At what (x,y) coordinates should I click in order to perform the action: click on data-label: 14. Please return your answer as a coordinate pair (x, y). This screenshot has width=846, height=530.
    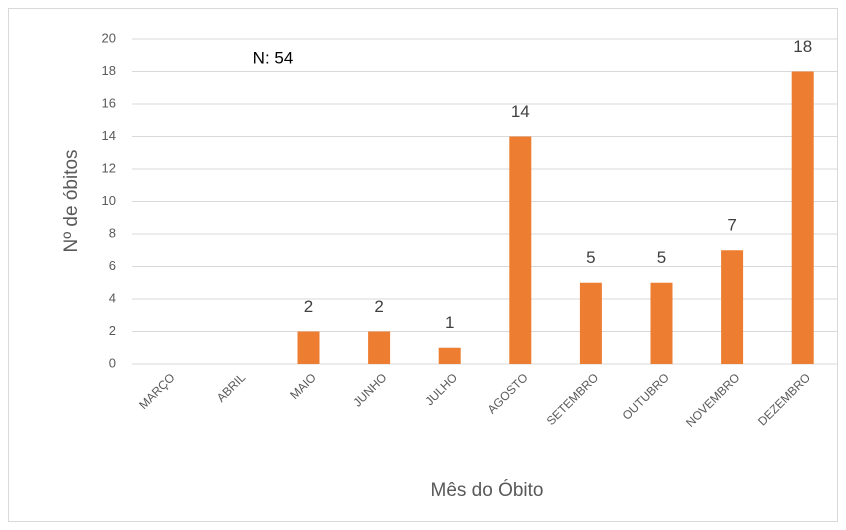
    Looking at the image, I should click on (520, 111).